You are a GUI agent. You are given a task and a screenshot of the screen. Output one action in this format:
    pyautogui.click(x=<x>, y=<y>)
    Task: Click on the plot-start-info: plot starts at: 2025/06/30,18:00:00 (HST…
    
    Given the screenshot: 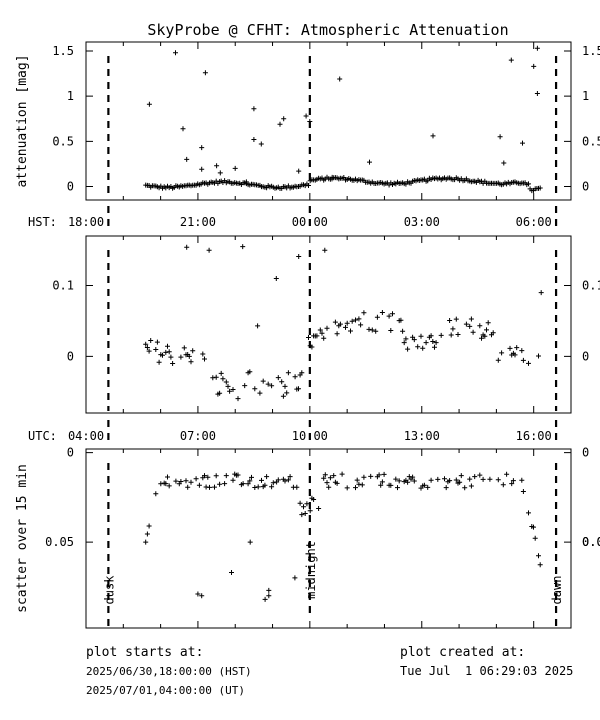 What is the action you would take?
    pyautogui.click(x=169, y=671)
    